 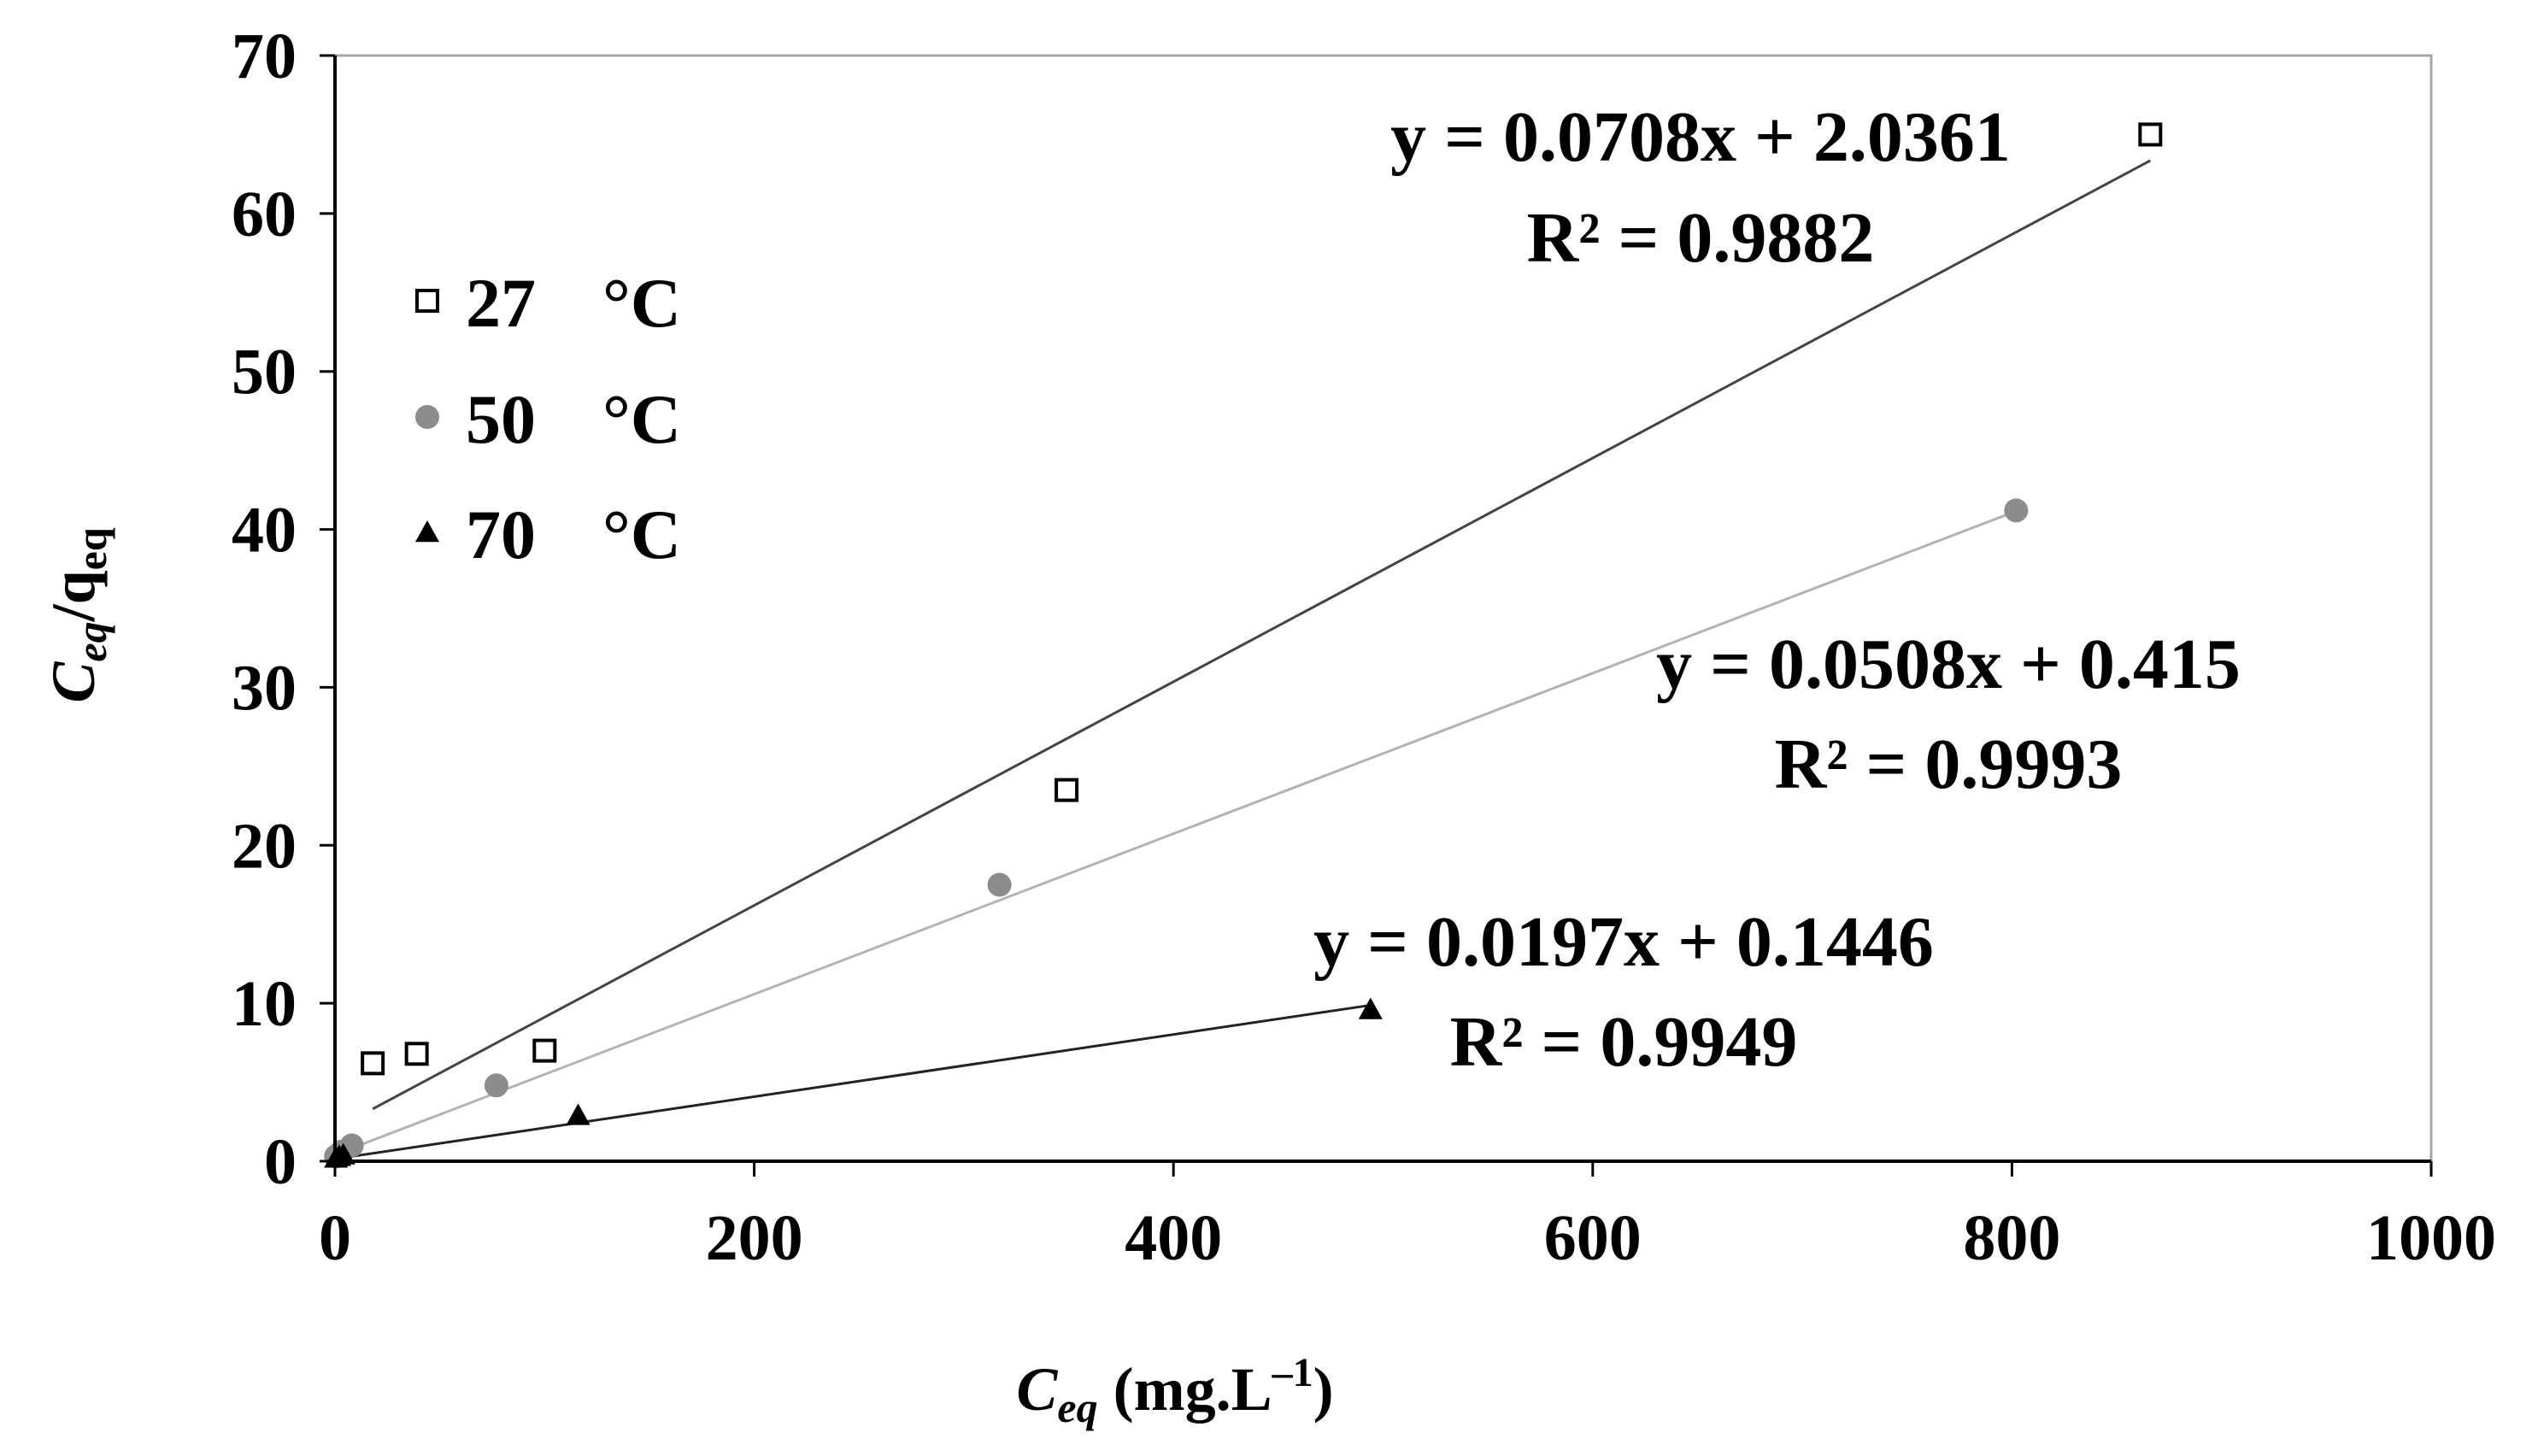 I want to click on y-tick-label-3: 30, so click(x=264, y=688).